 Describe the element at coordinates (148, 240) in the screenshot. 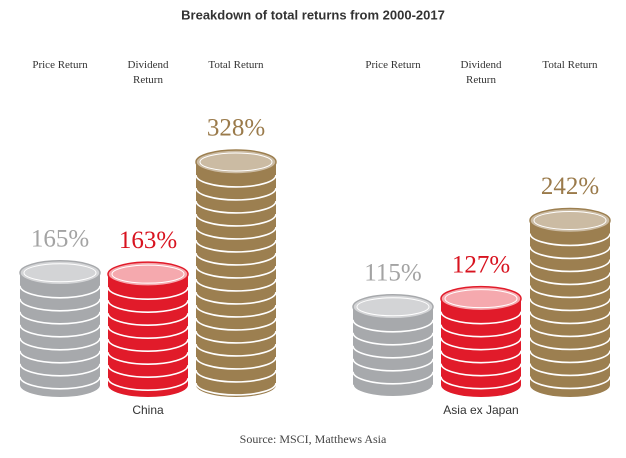

I see `value-label: 163%` at that location.